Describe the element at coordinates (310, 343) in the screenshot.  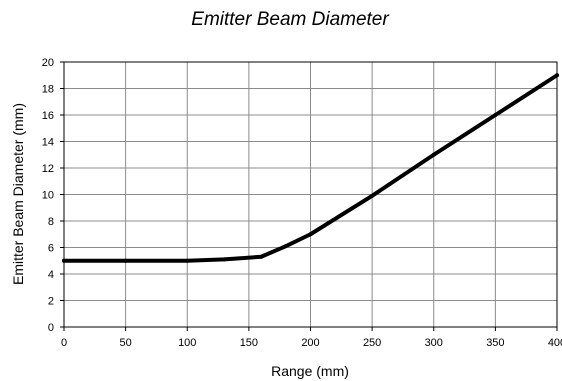
I see `x-tick-label: 200` at that location.